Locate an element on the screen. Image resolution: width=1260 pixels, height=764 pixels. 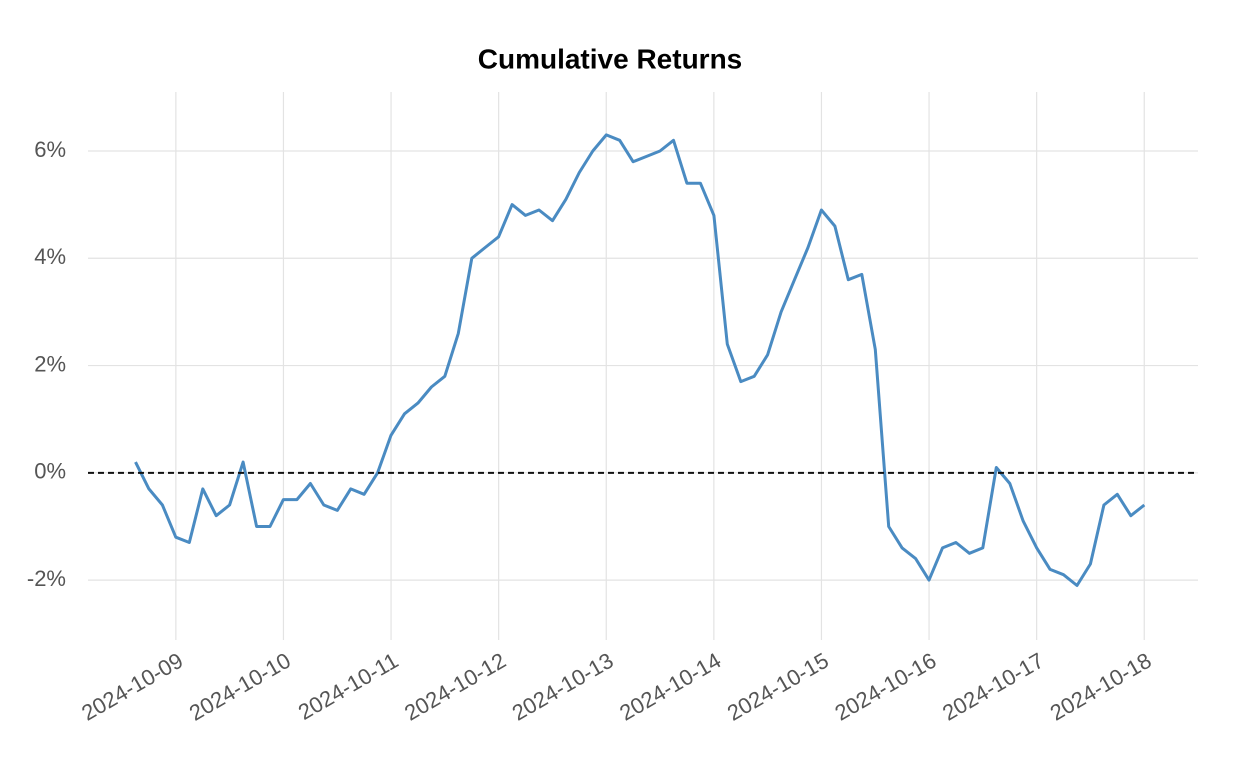
y-tick-label: 2% is located at coordinates (50, 363).